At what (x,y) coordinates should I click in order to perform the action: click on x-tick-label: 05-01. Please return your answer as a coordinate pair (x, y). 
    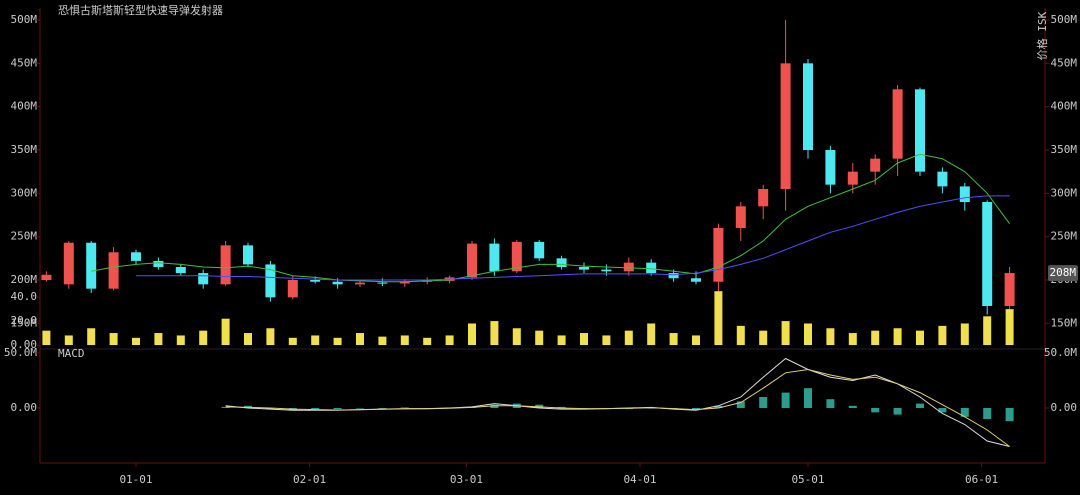
    Looking at the image, I should click on (807, 479).